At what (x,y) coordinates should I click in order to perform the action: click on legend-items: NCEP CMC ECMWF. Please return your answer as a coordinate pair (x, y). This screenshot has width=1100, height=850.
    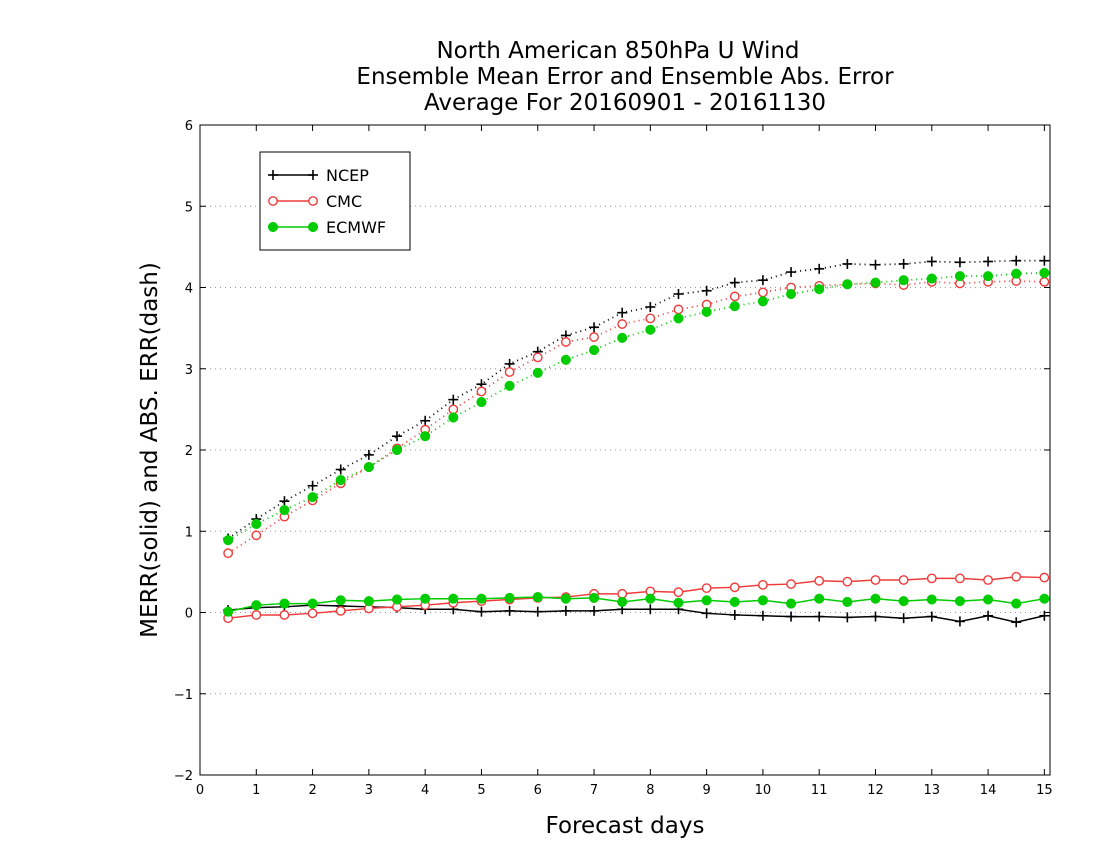
    Looking at the image, I should click on (326, 201).